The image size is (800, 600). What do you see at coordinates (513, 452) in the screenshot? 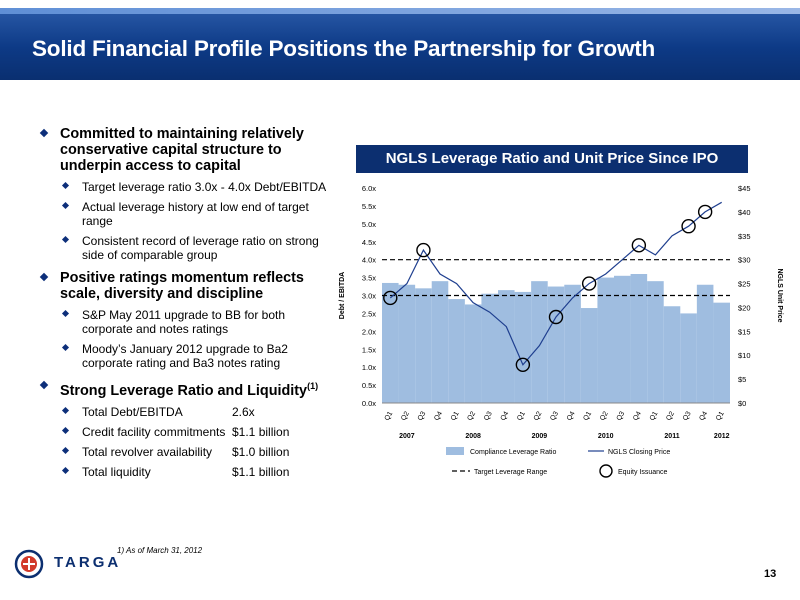
I see `legend-label: Compliance Leverage Ratio` at bounding box center [513, 452].